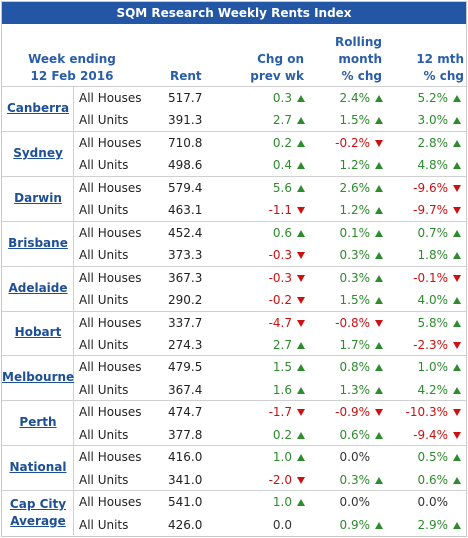 Image resolution: width=468 pixels, height=538 pixels. What do you see at coordinates (185, 187) in the screenshot?
I see `rent-value: 579.4` at bounding box center [185, 187].